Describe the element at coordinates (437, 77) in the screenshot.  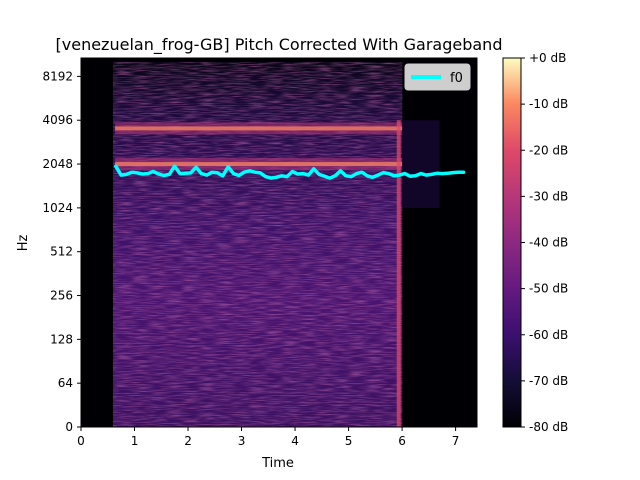
I see `legend: f0` at that location.